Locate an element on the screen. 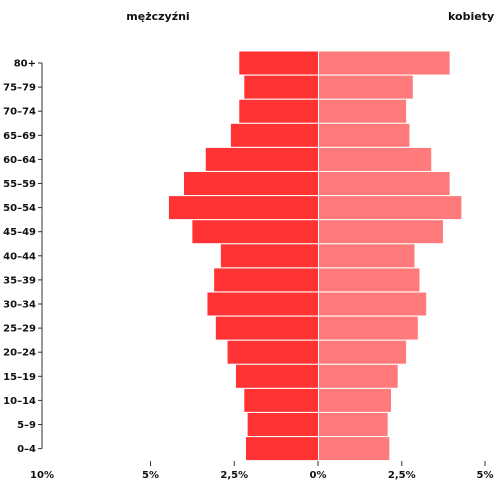 The height and width of the screenshot is (483, 495). y-tick-label: 10–14 is located at coordinates (19, 401).